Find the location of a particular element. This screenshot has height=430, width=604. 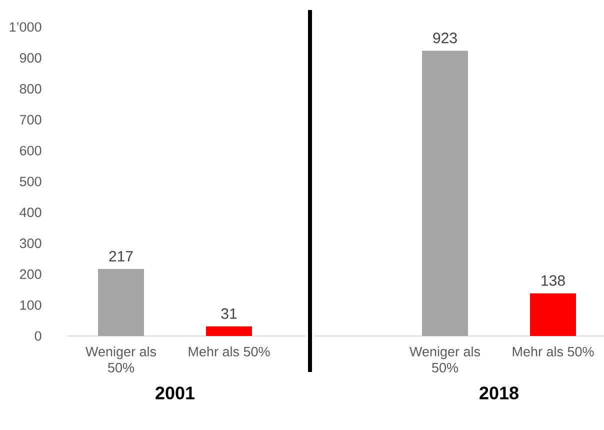

y-tick-label: 500 is located at coordinates (31, 181).